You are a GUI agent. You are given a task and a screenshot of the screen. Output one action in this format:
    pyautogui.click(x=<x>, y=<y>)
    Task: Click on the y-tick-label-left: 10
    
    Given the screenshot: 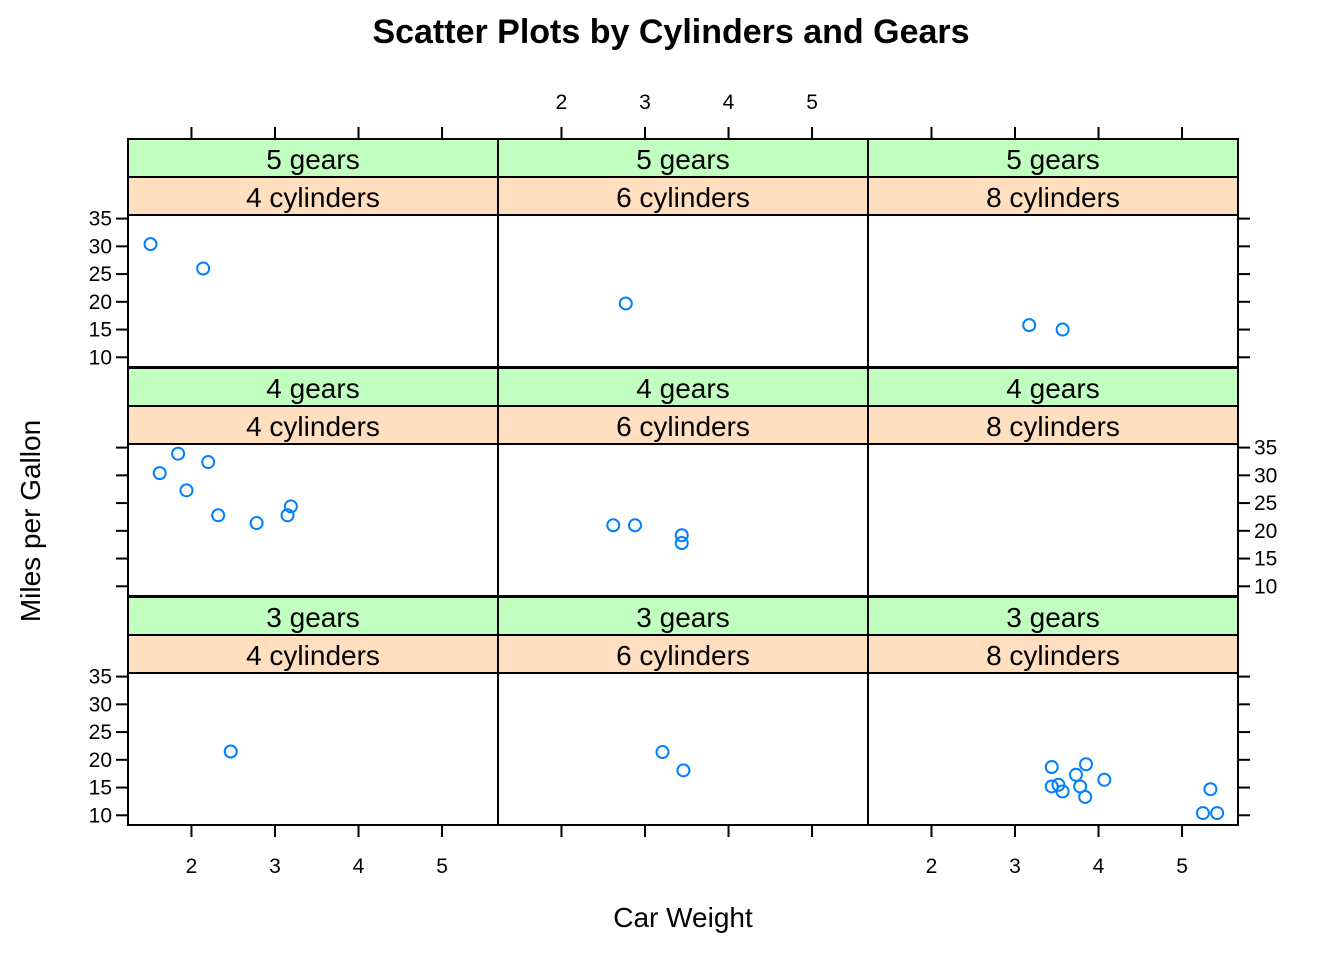 What is the action you would take?
    pyautogui.click(x=100, y=815)
    